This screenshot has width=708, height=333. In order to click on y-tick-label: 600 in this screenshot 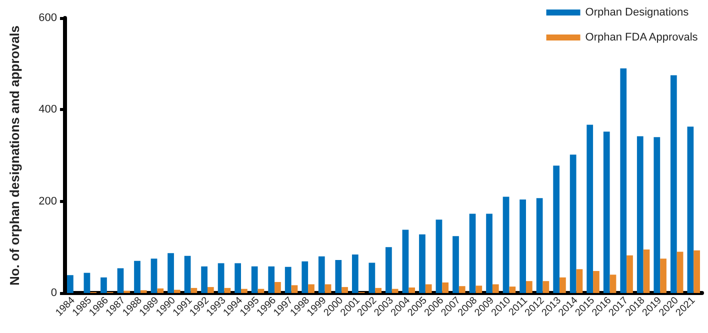, I will do `click(47, 18)`.